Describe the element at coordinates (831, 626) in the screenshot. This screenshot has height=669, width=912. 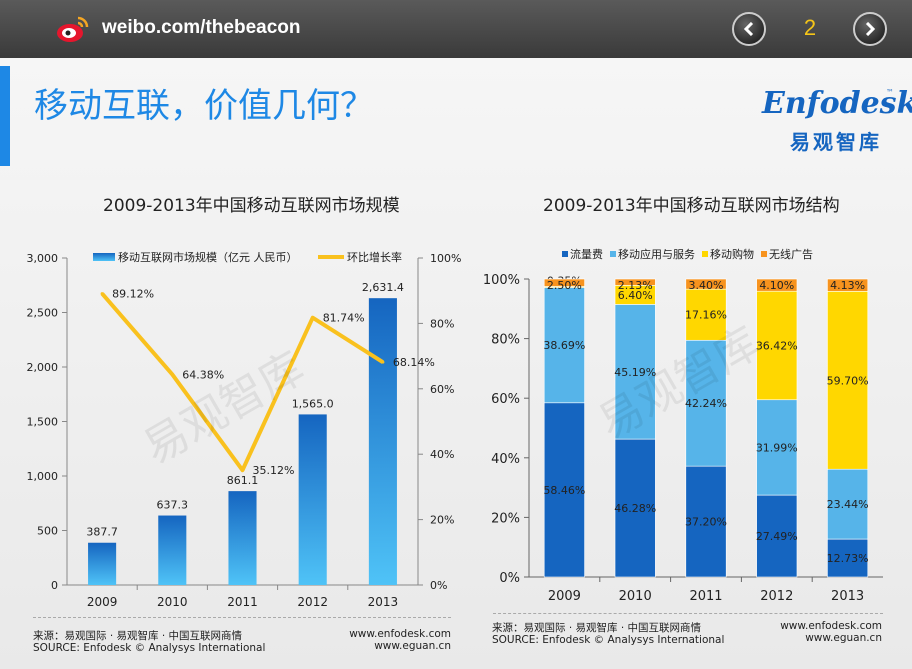
I see `chart2-url-1: www.enfodesk.com` at that location.